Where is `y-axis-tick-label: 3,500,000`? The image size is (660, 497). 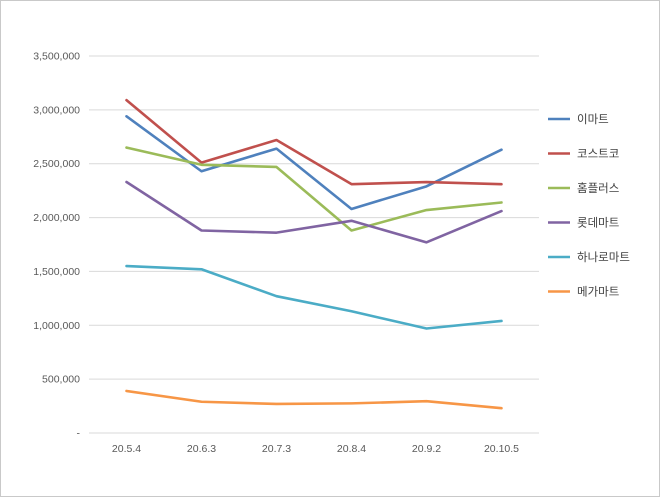
y-axis-tick-label: 3,500,000 is located at coordinates (56, 57).